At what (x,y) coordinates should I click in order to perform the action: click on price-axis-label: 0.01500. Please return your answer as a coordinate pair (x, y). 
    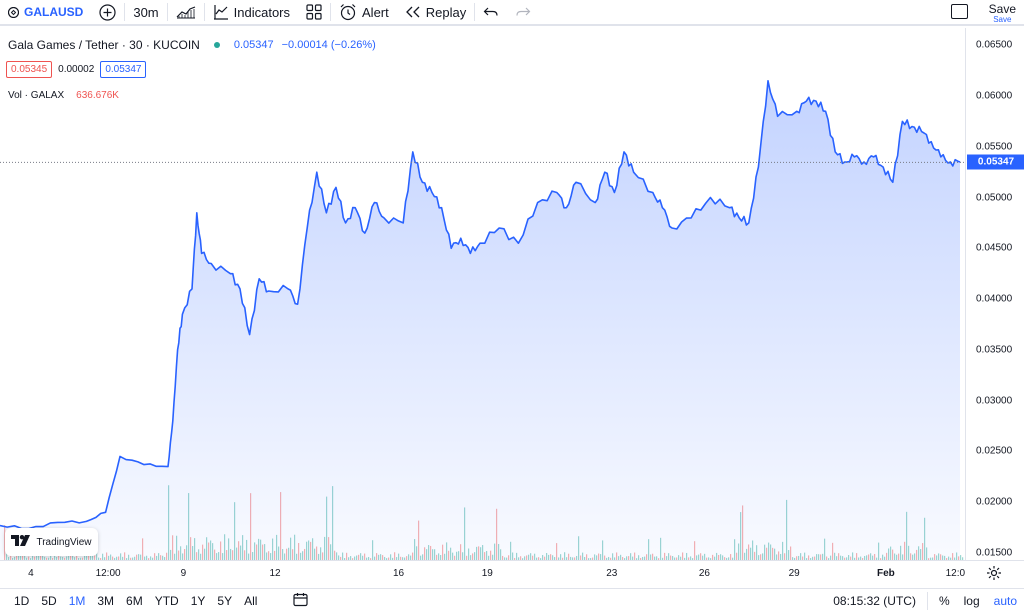
    Looking at the image, I should click on (994, 553).